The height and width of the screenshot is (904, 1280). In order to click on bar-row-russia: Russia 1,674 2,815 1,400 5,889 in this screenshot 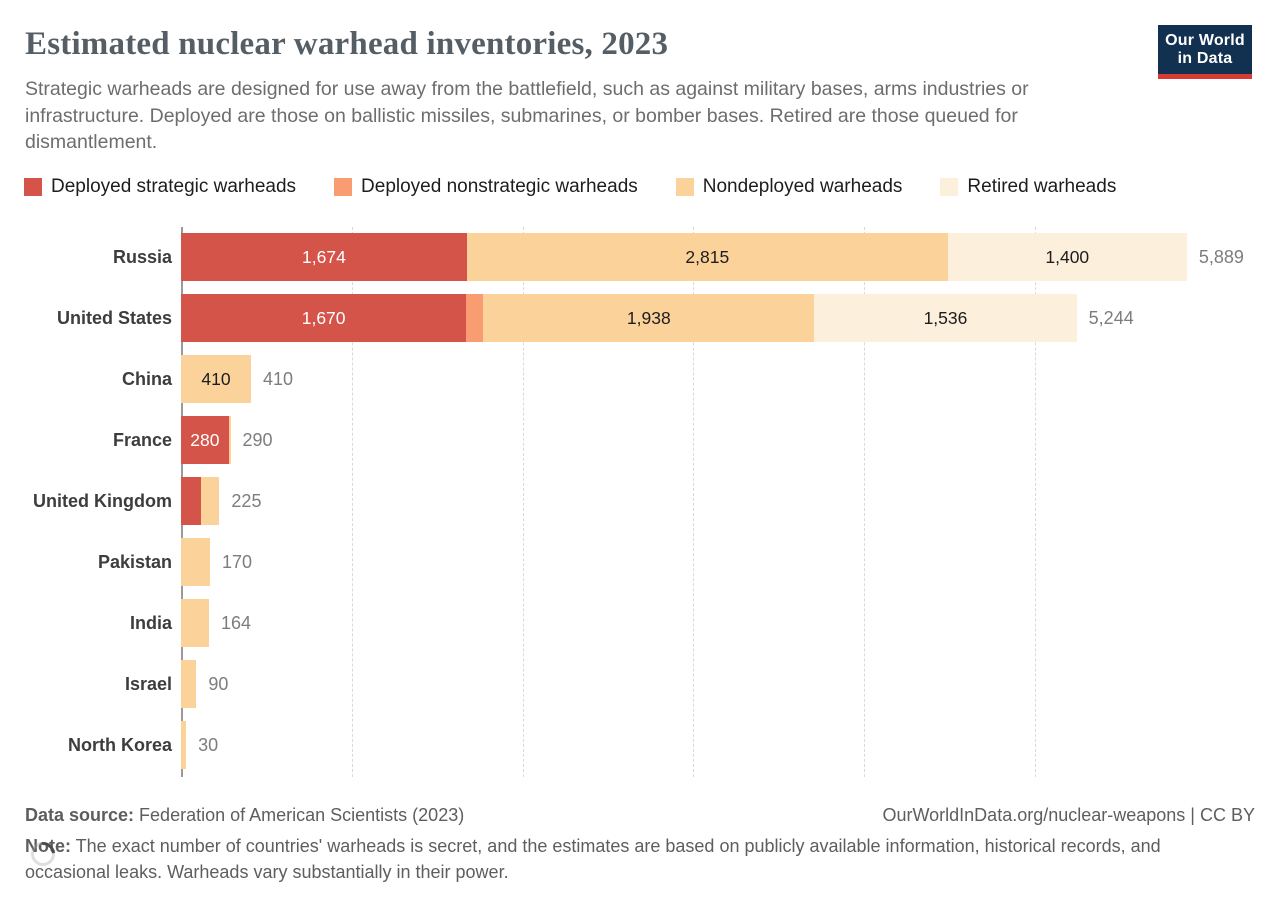, I will do `click(640, 257)`.